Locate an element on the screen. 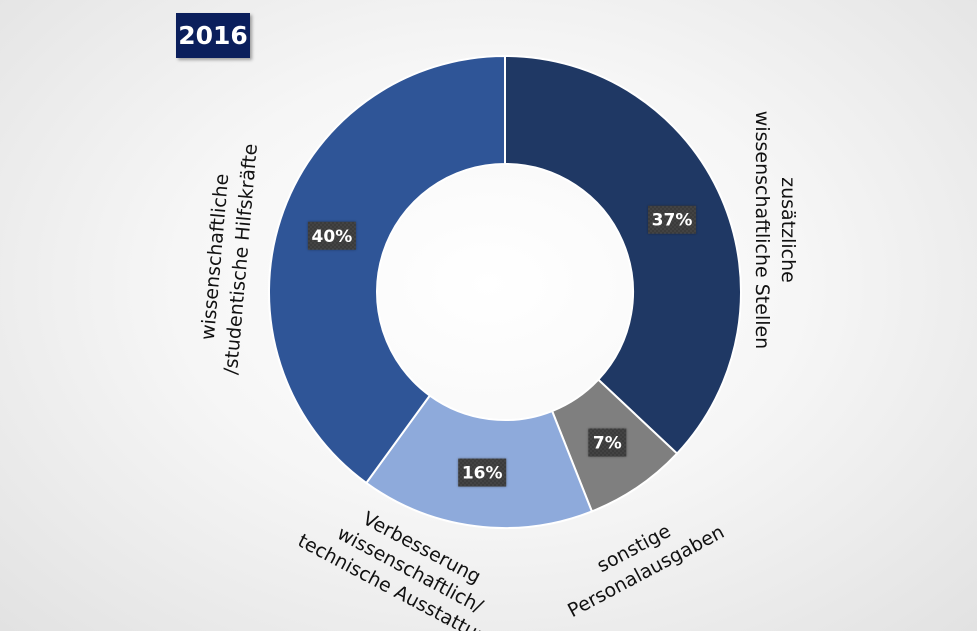 This screenshot has height=631, width=977. category-label-line: wissenschaftliche Stellen is located at coordinates (762, 230).